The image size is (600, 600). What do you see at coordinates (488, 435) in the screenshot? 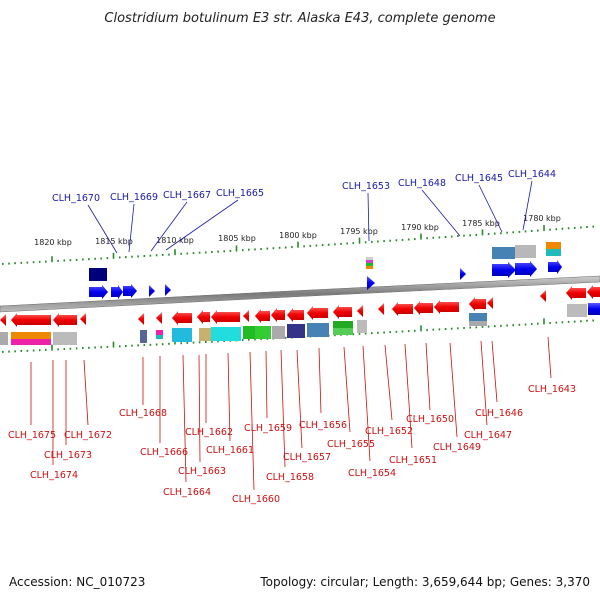
I see `gene-label-clh-1647: CLH_1647` at bounding box center [488, 435].